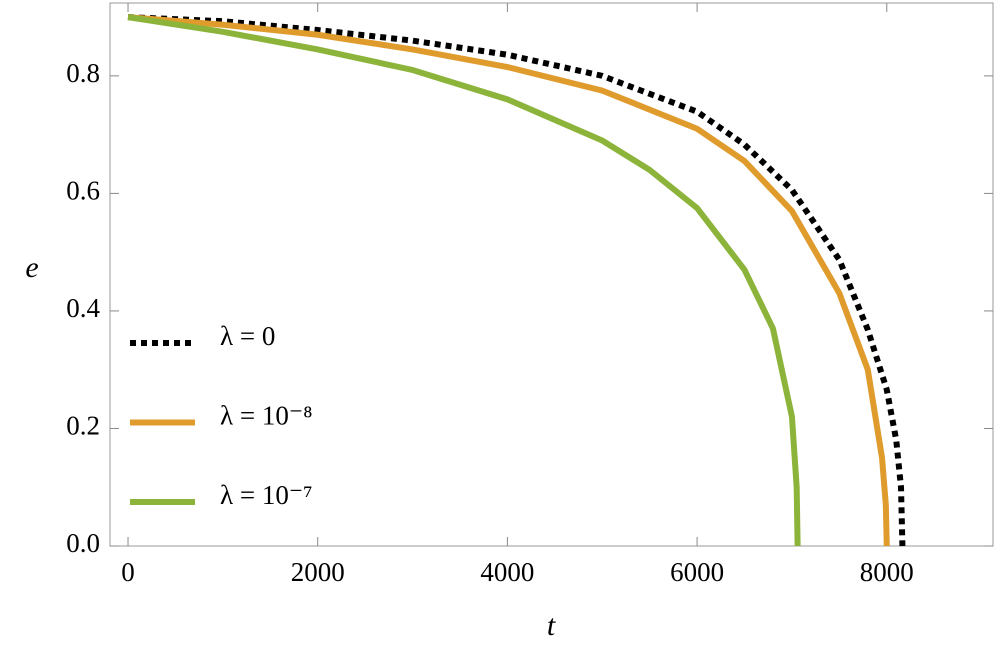  I want to click on legend-label: λ = 10⁻⁸, so click(266, 416).